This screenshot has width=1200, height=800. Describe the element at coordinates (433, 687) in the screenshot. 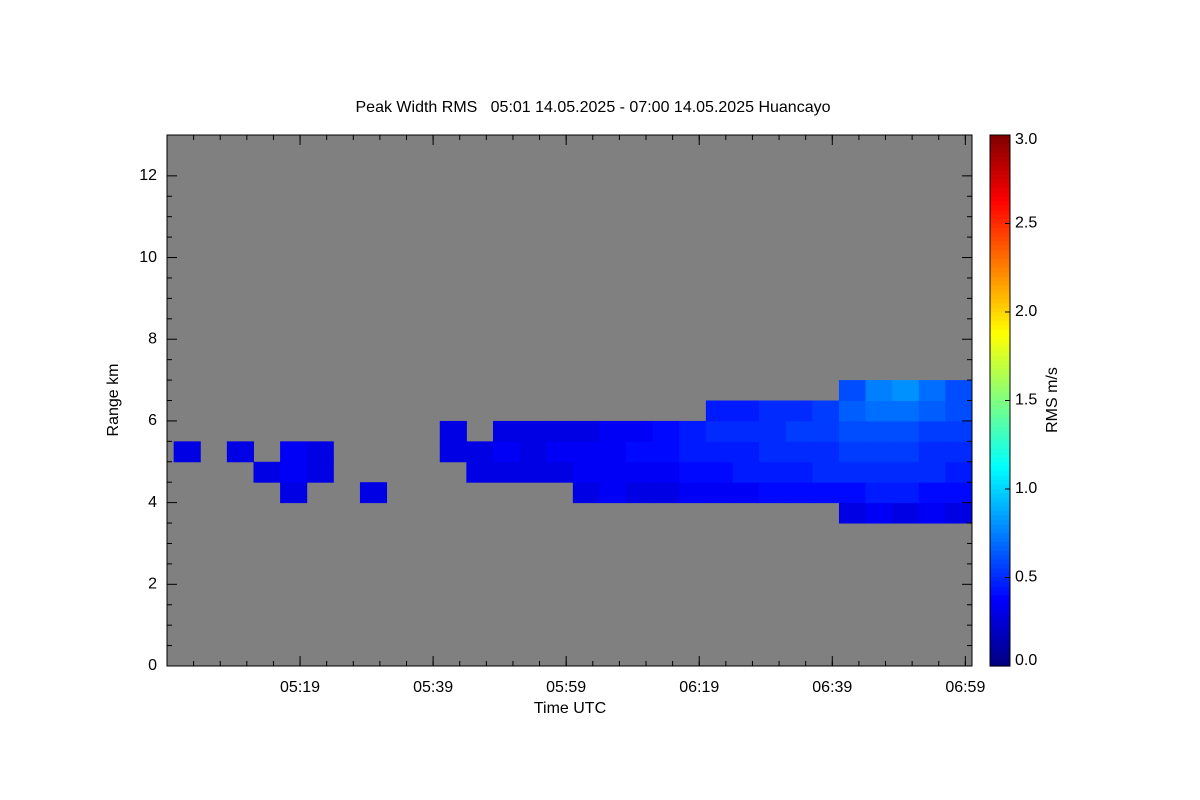

I see `x-tick-label: 05:39` at that location.